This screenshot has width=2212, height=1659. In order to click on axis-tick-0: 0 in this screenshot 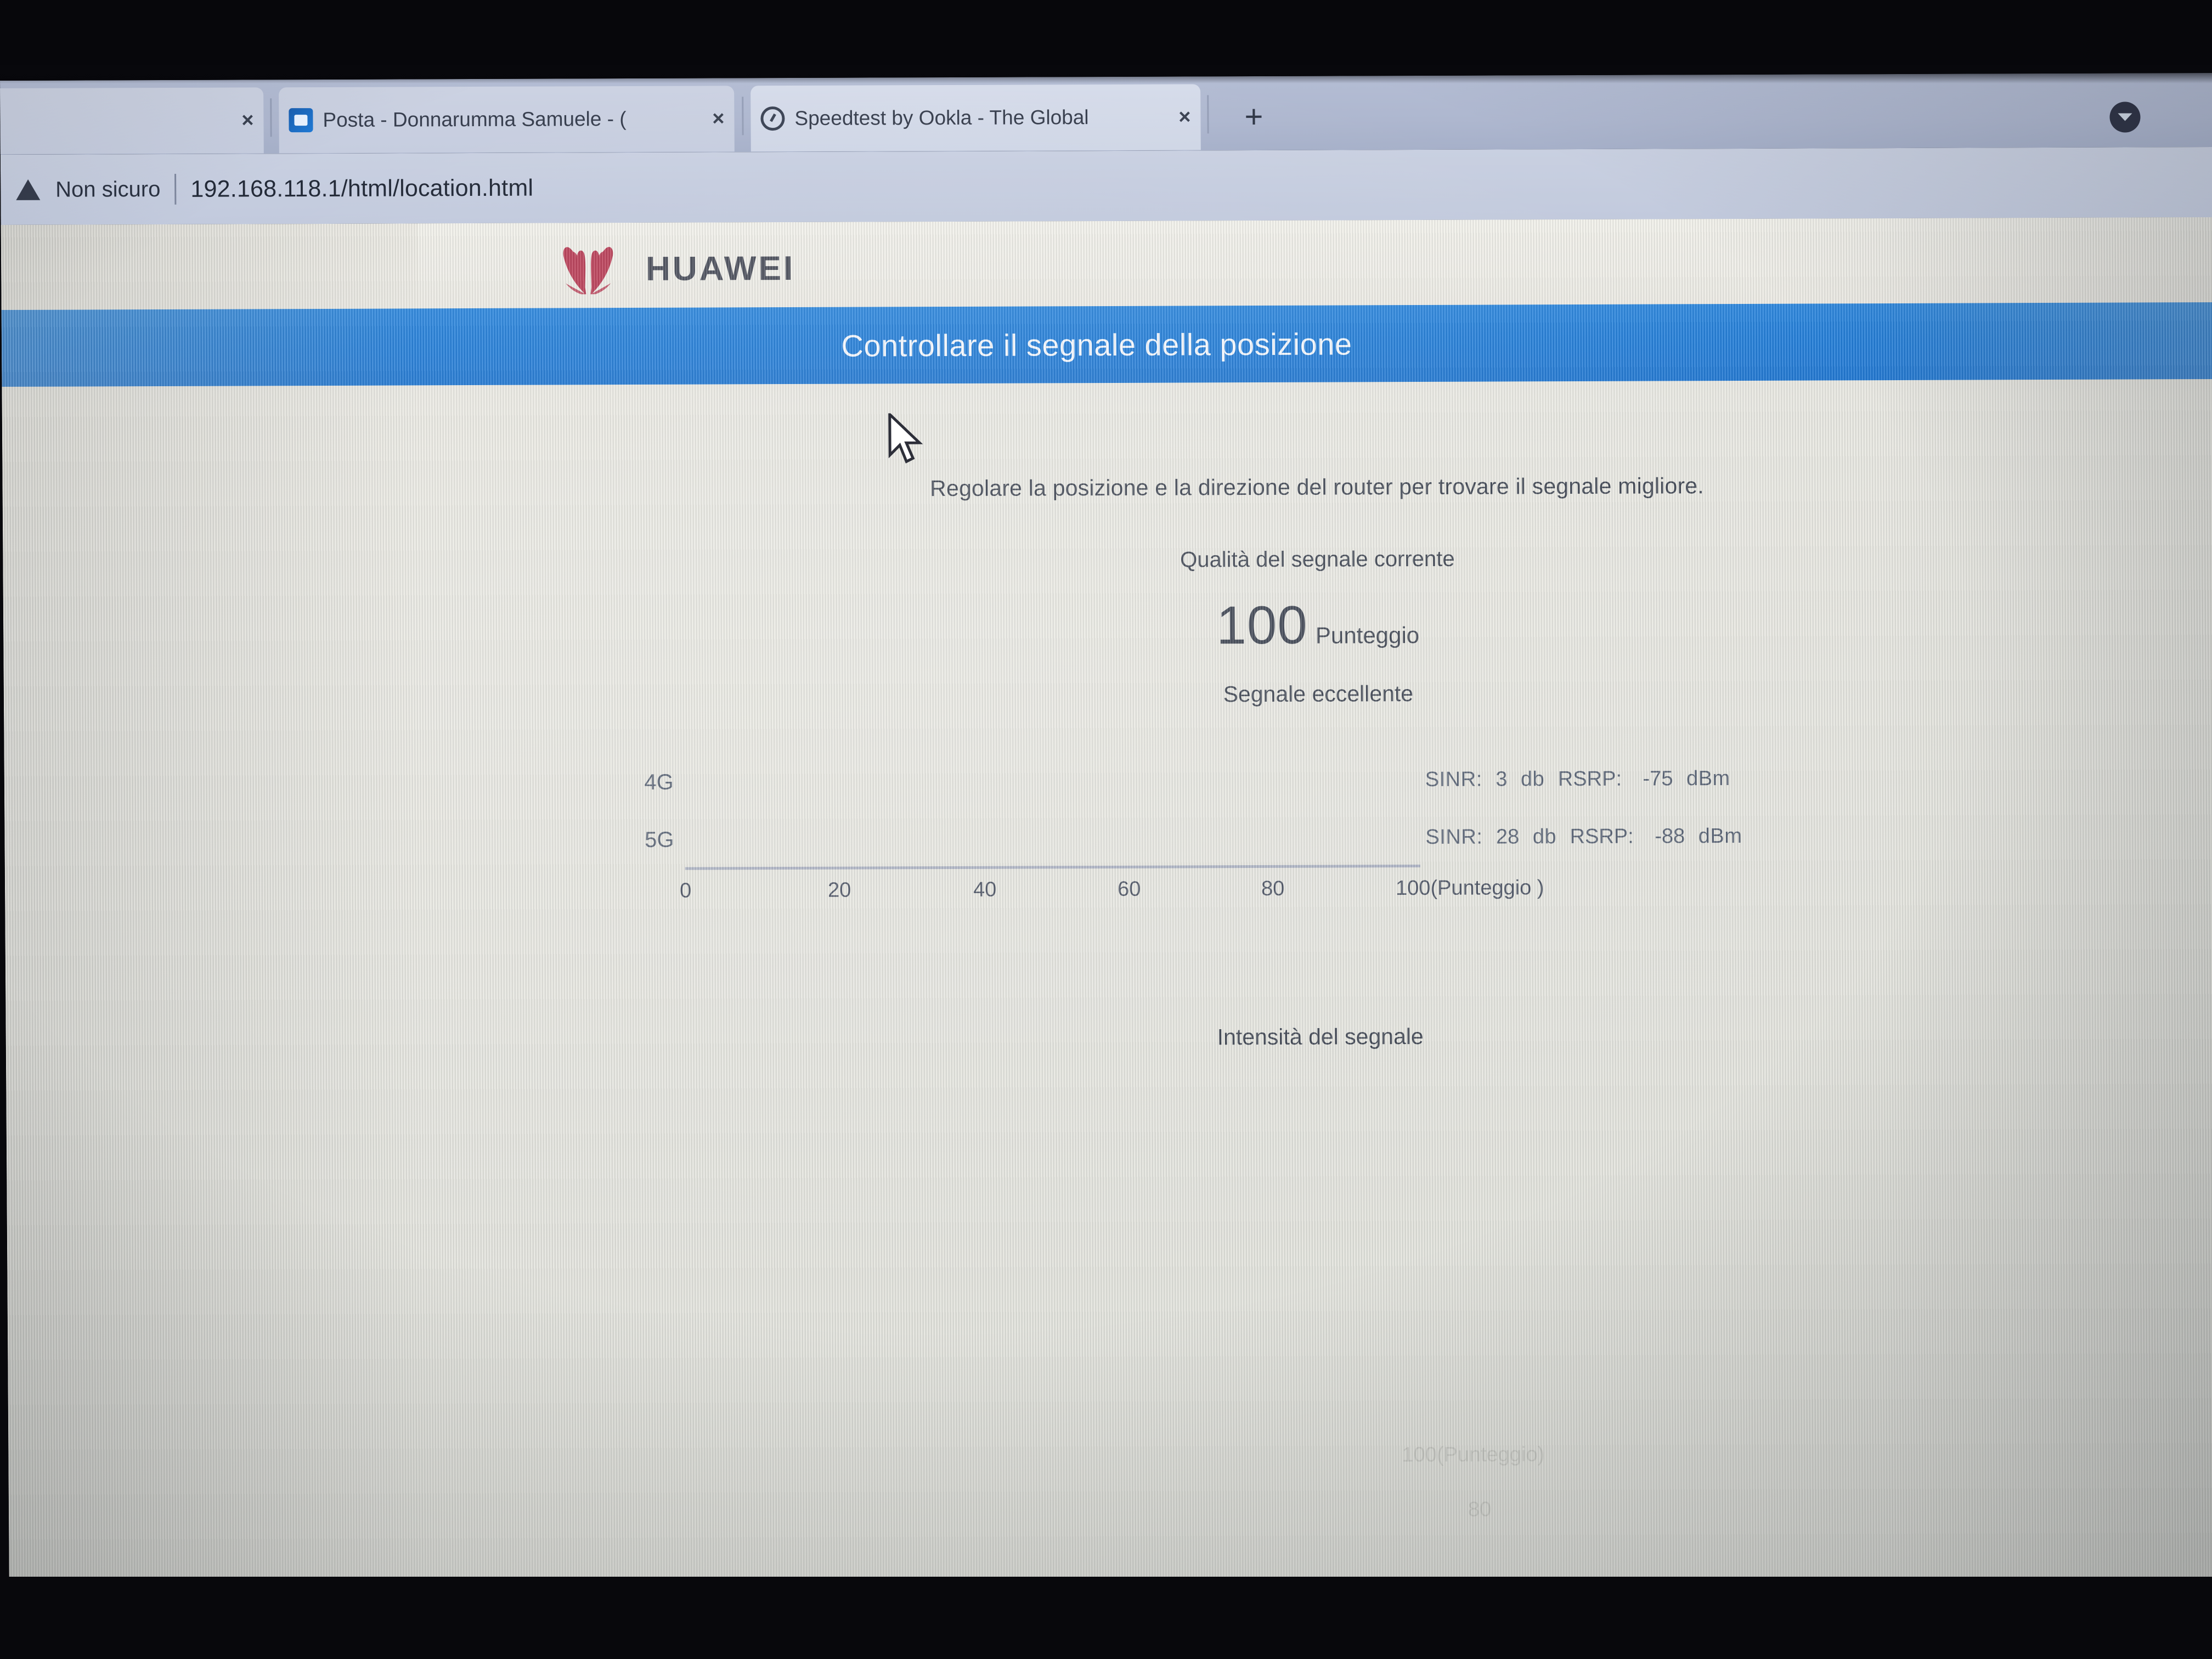, I will do `click(685, 890)`.